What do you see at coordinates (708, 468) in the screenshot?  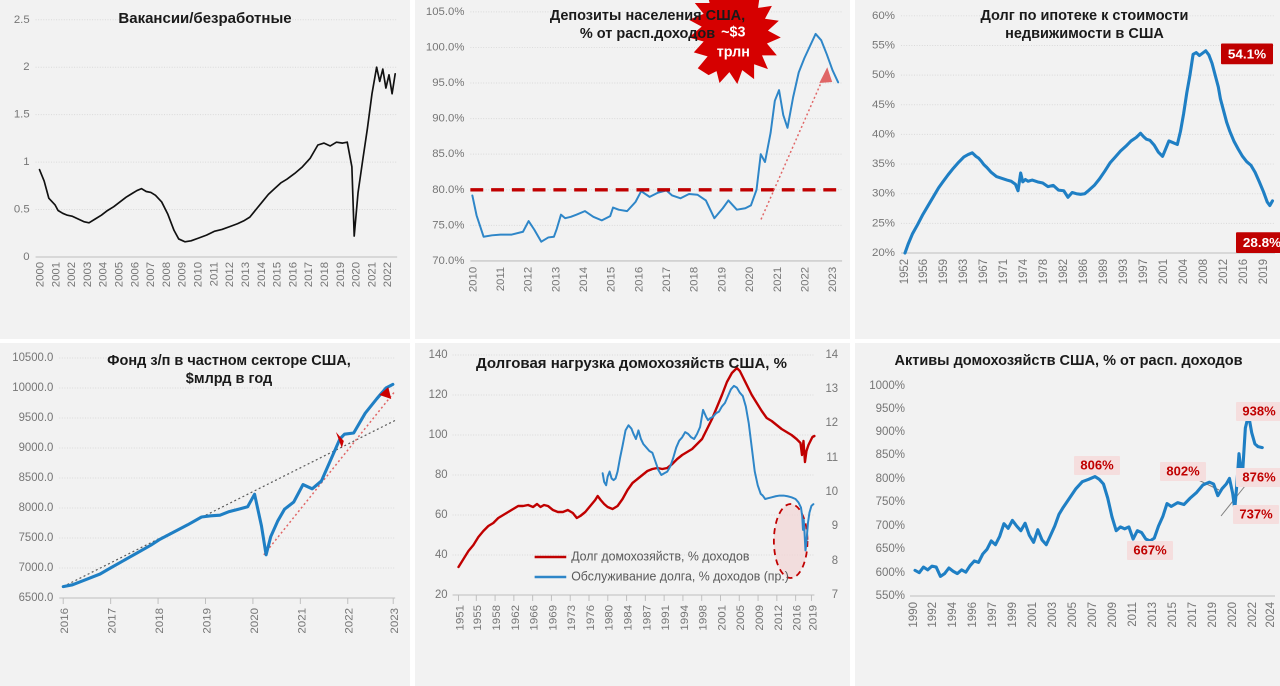 I see `data-series-line-service` at bounding box center [708, 468].